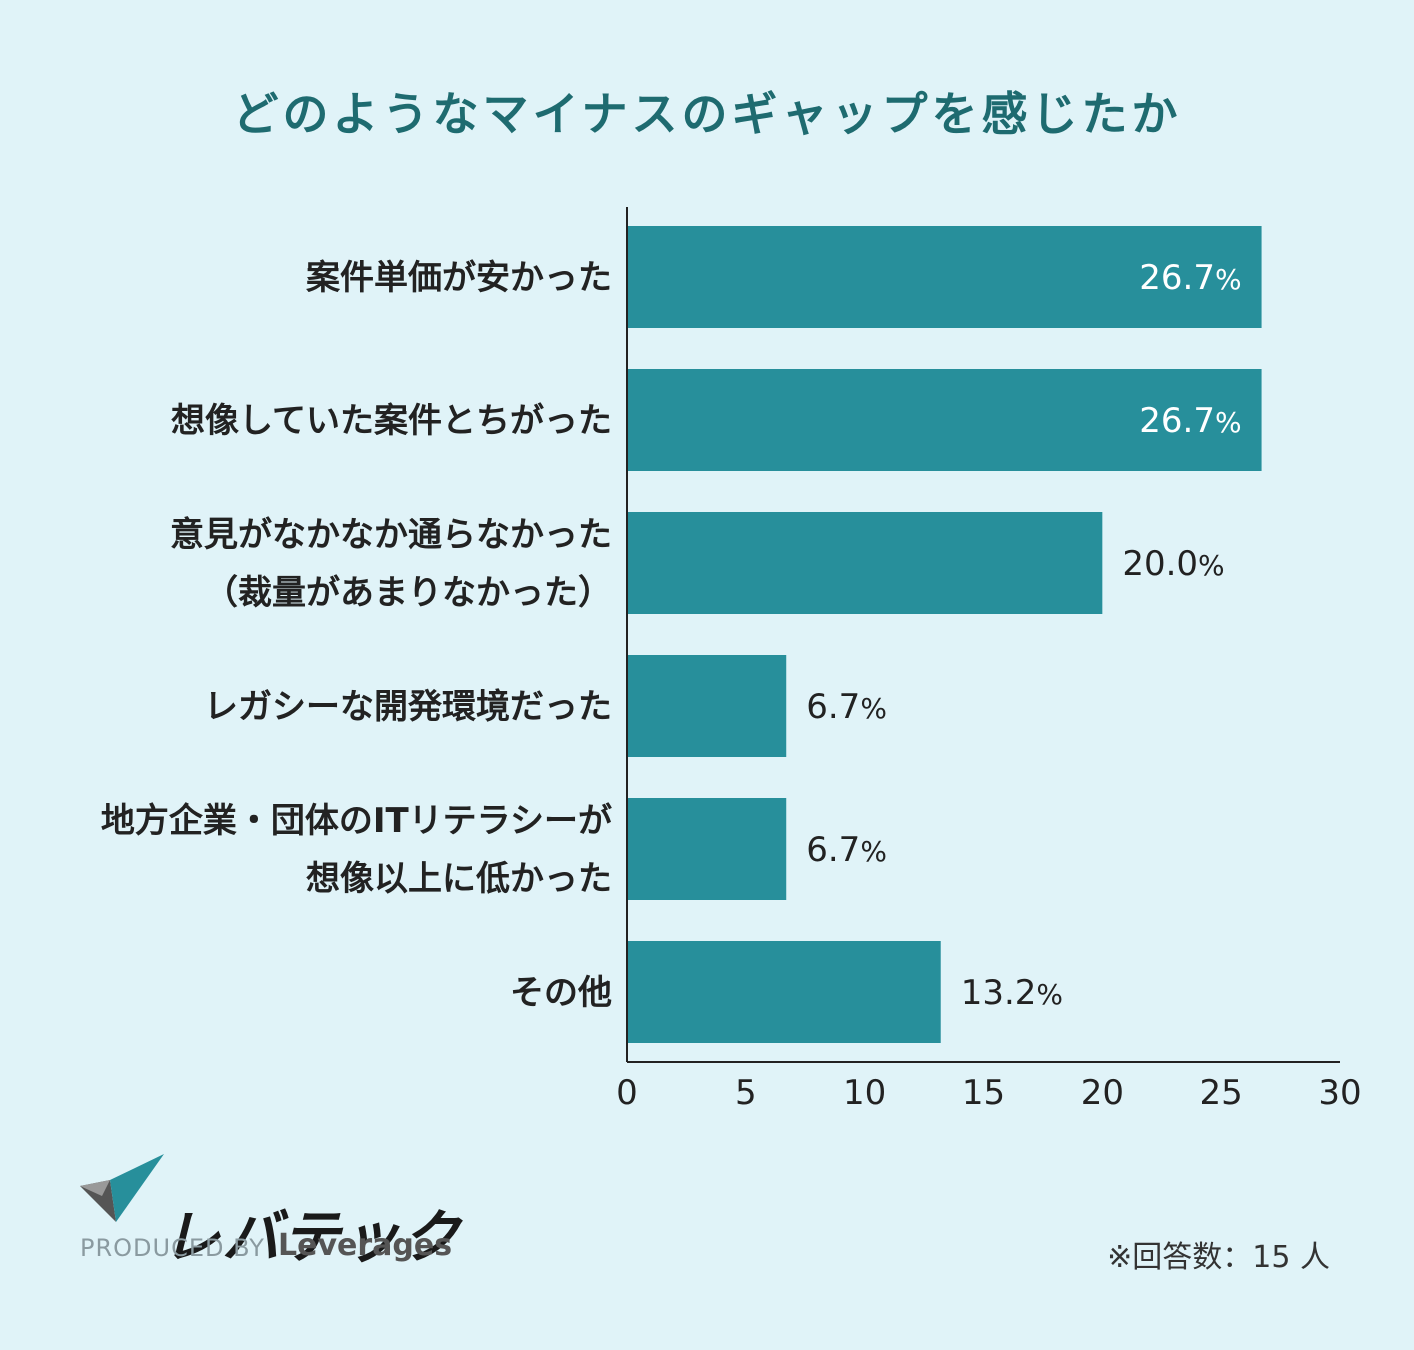 The image size is (1414, 1350). I want to click on logo-wordmark: レバテック, so click(312, 1237).